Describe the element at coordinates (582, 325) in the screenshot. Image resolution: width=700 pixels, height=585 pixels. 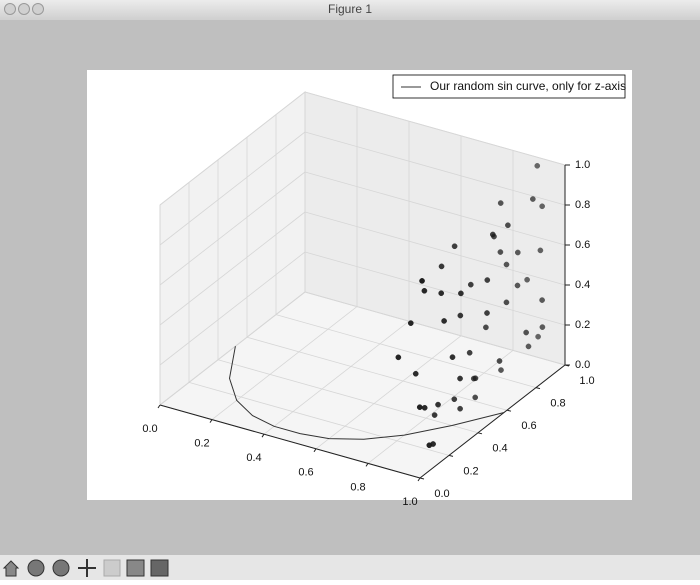
I see `z-tick-label: 0.2` at that location.